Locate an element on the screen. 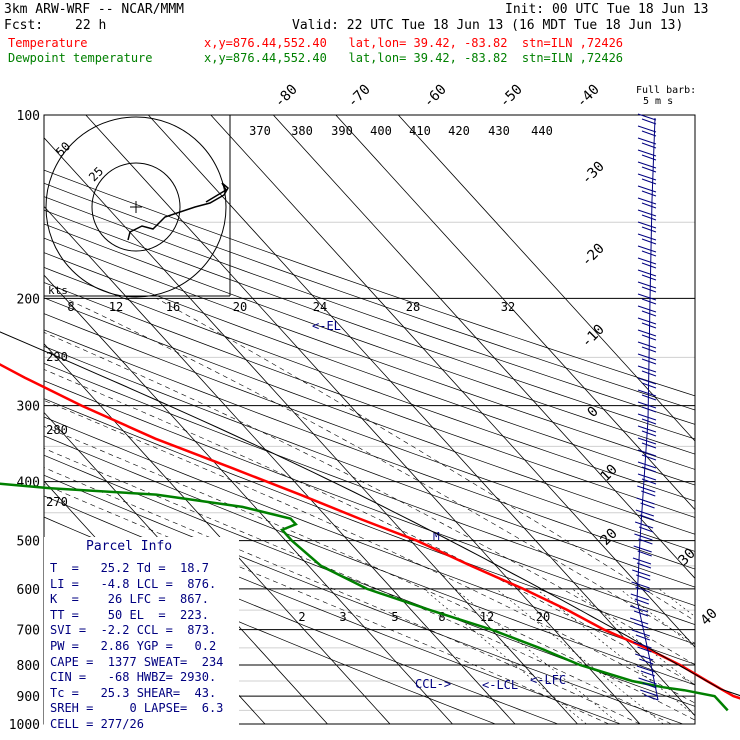 Image resolution: width=740 pixels, height=740 pixels. pressure-label: 700 is located at coordinates (28, 631).